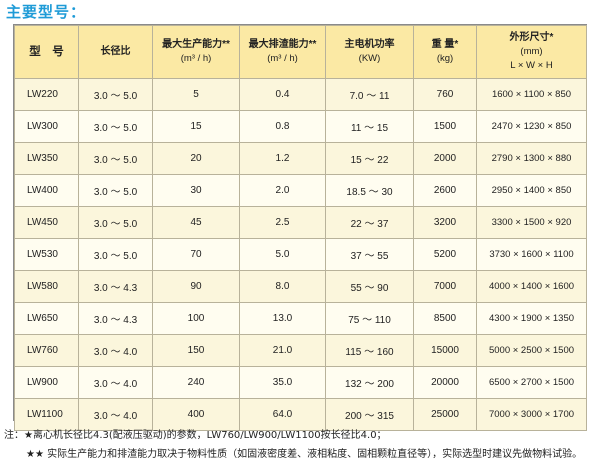  What do you see at coordinates (445, 52) in the screenshot?
I see `header-weight: 重 量* (kg)` at bounding box center [445, 52].